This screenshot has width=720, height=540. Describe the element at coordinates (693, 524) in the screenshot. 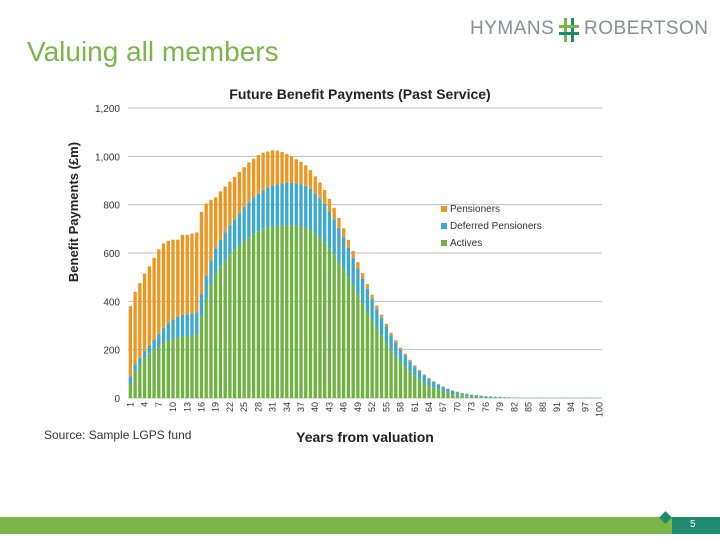

I see `page-number: 5` at that location.